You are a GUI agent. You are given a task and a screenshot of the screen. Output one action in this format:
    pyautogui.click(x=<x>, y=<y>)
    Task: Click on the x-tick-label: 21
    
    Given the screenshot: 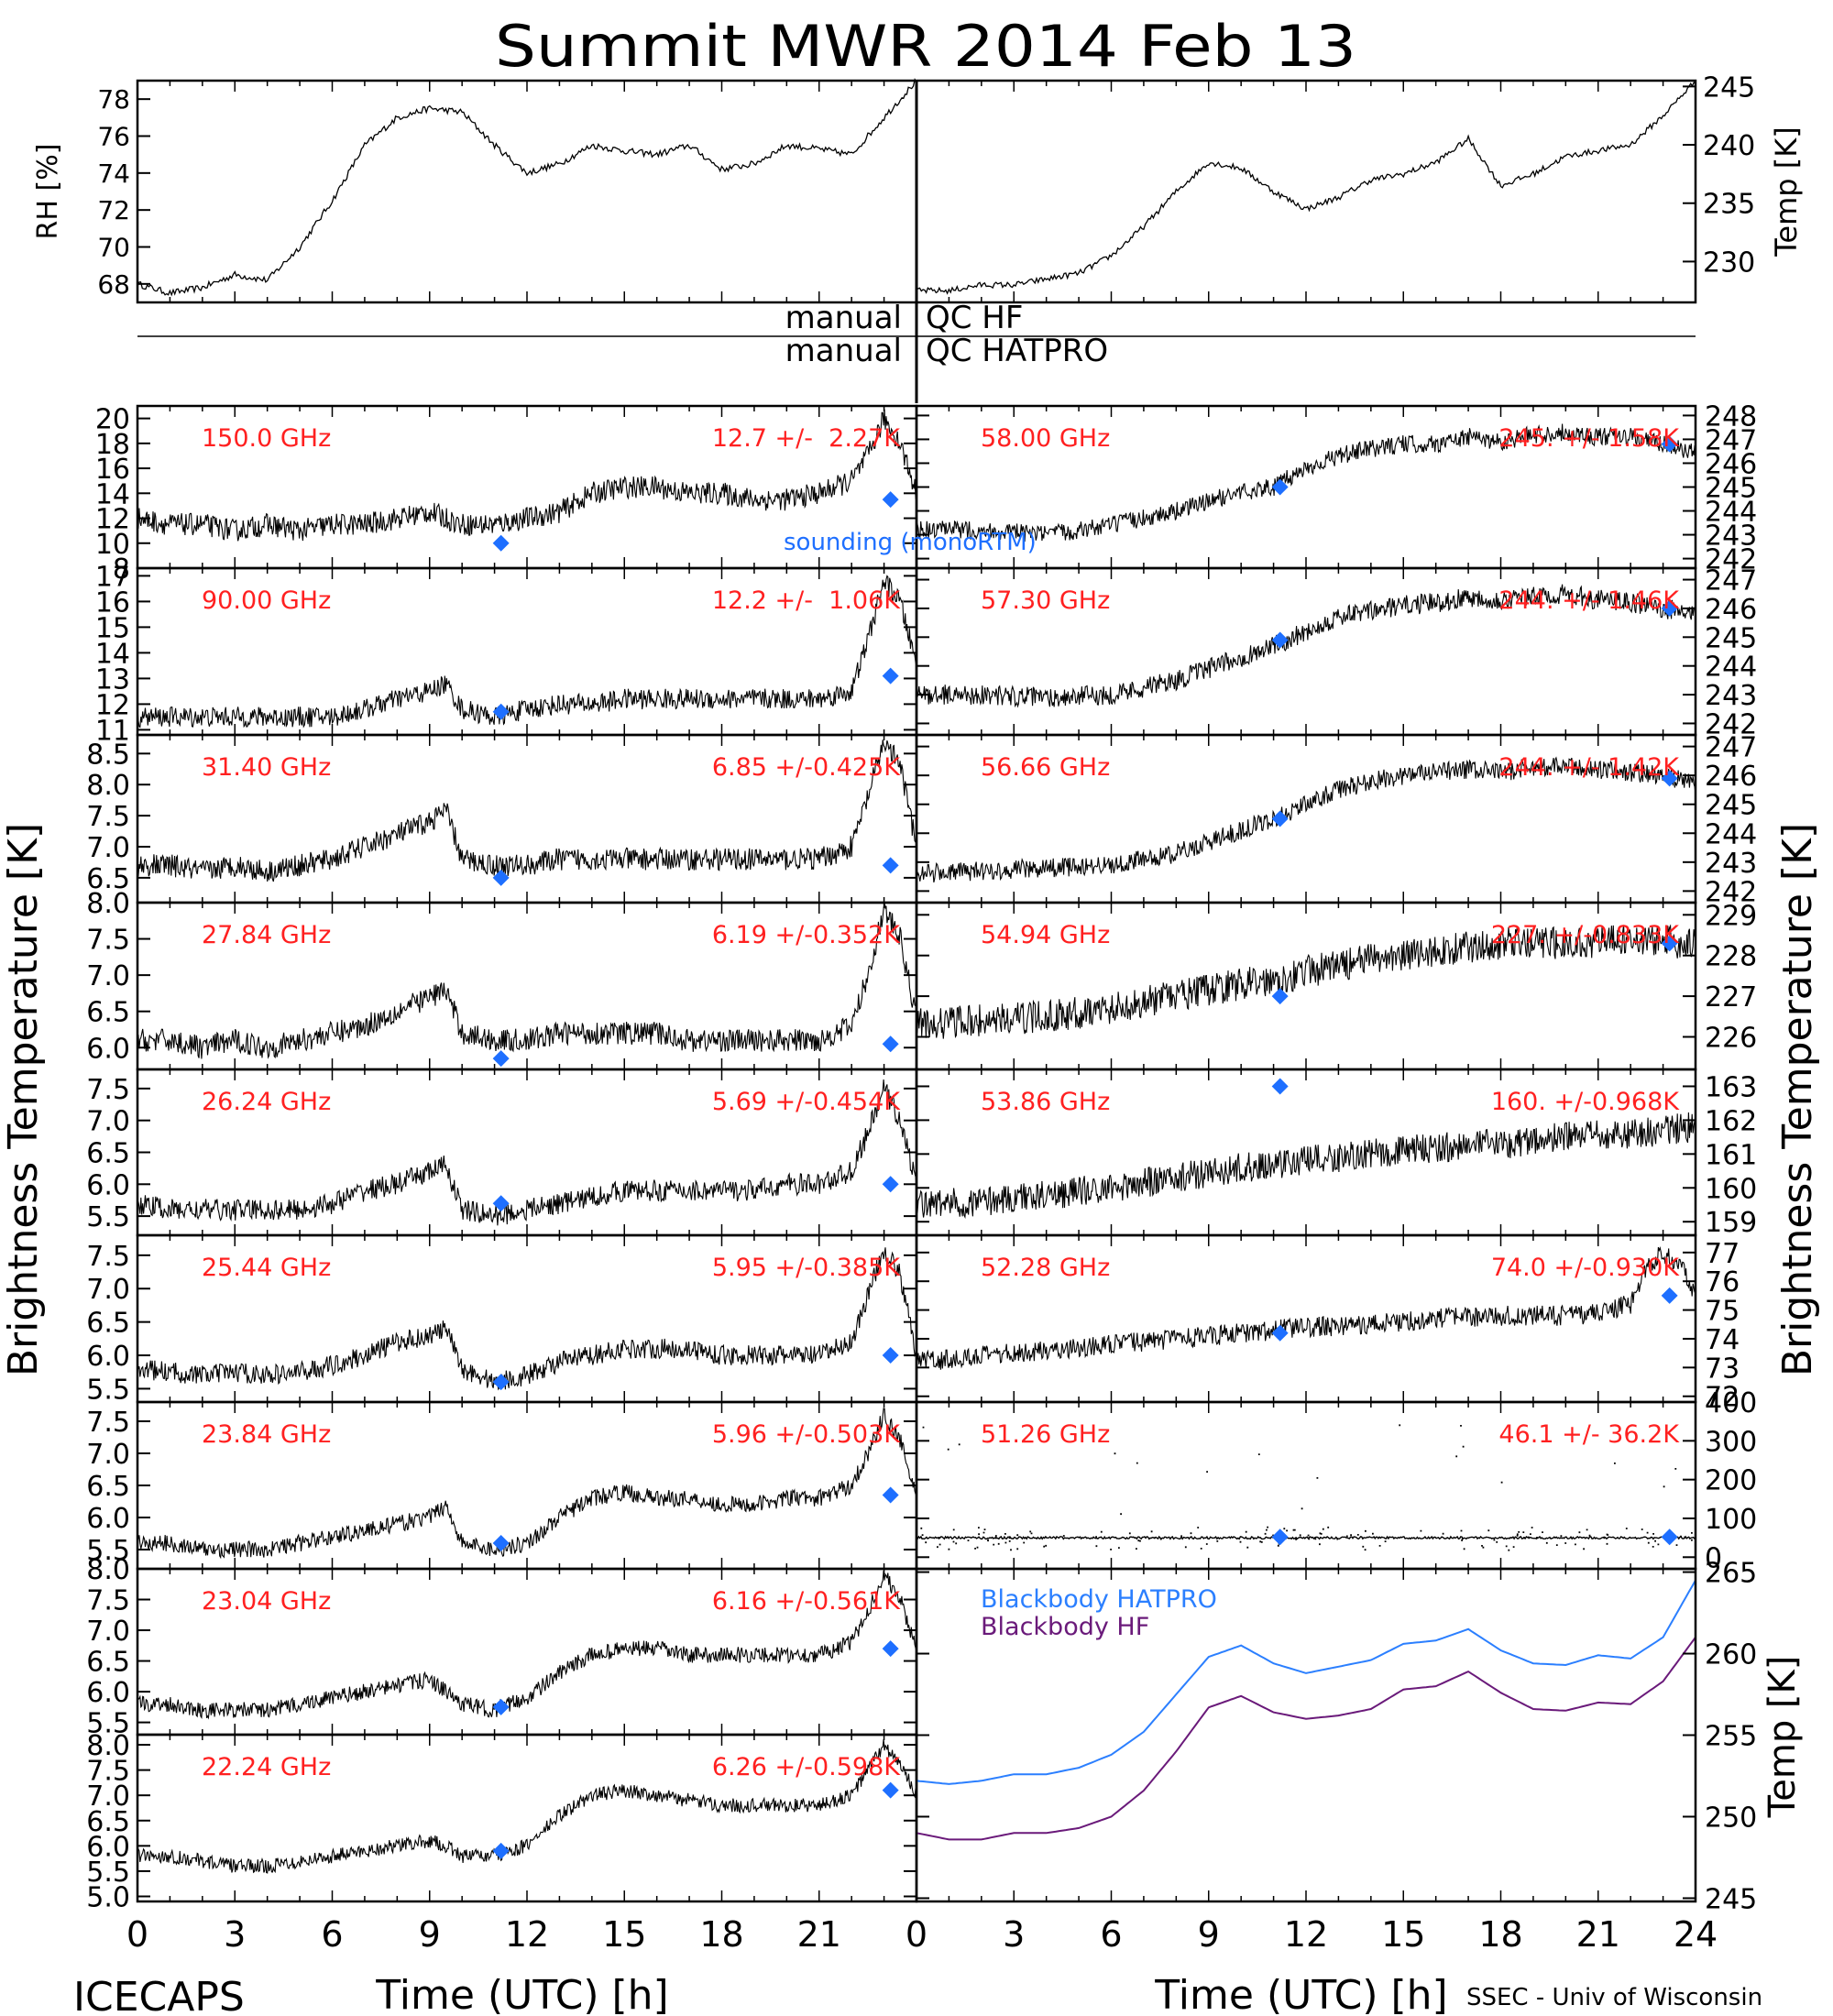 What is the action you would take?
    pyautogui.click(x=819, y=1934)
    